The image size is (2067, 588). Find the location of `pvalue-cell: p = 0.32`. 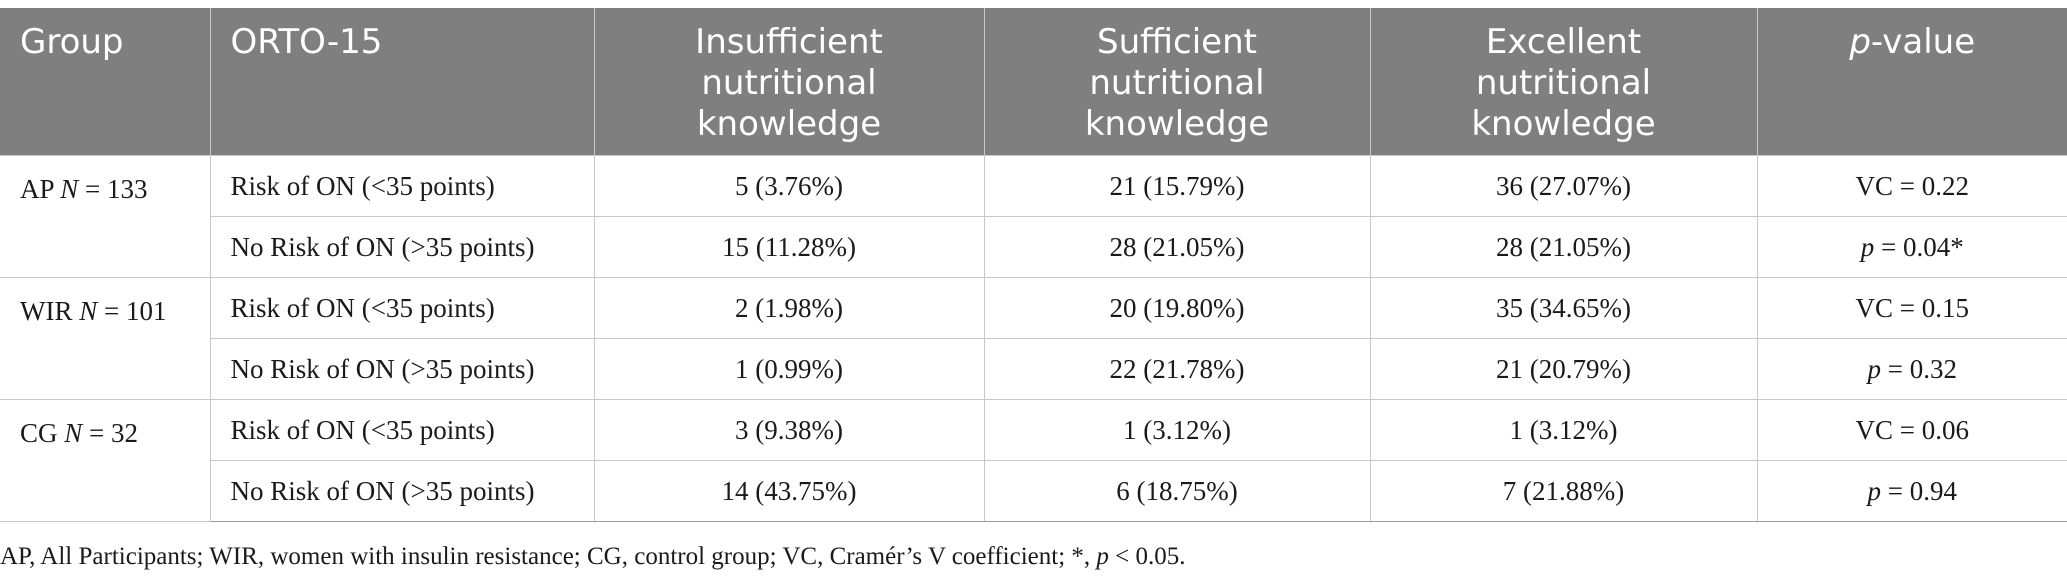

pvalue-cell: p = 0.32 is located at coordinates (1911, 369).